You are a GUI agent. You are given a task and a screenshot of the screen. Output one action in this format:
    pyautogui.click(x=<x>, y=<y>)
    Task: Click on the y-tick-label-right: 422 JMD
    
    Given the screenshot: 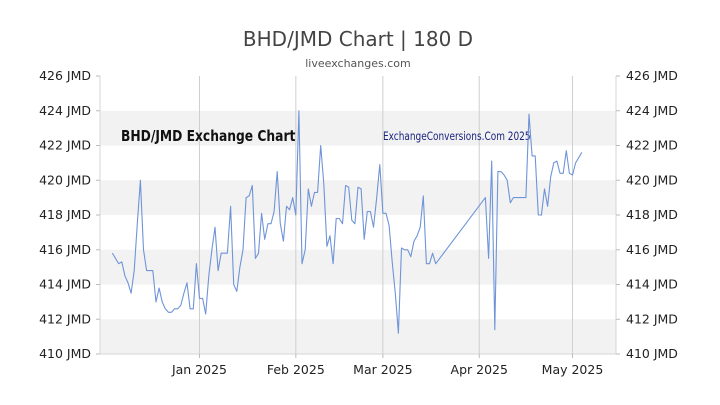 What is the action you would take?
    pyautogui.click(x=652, y=145)
    